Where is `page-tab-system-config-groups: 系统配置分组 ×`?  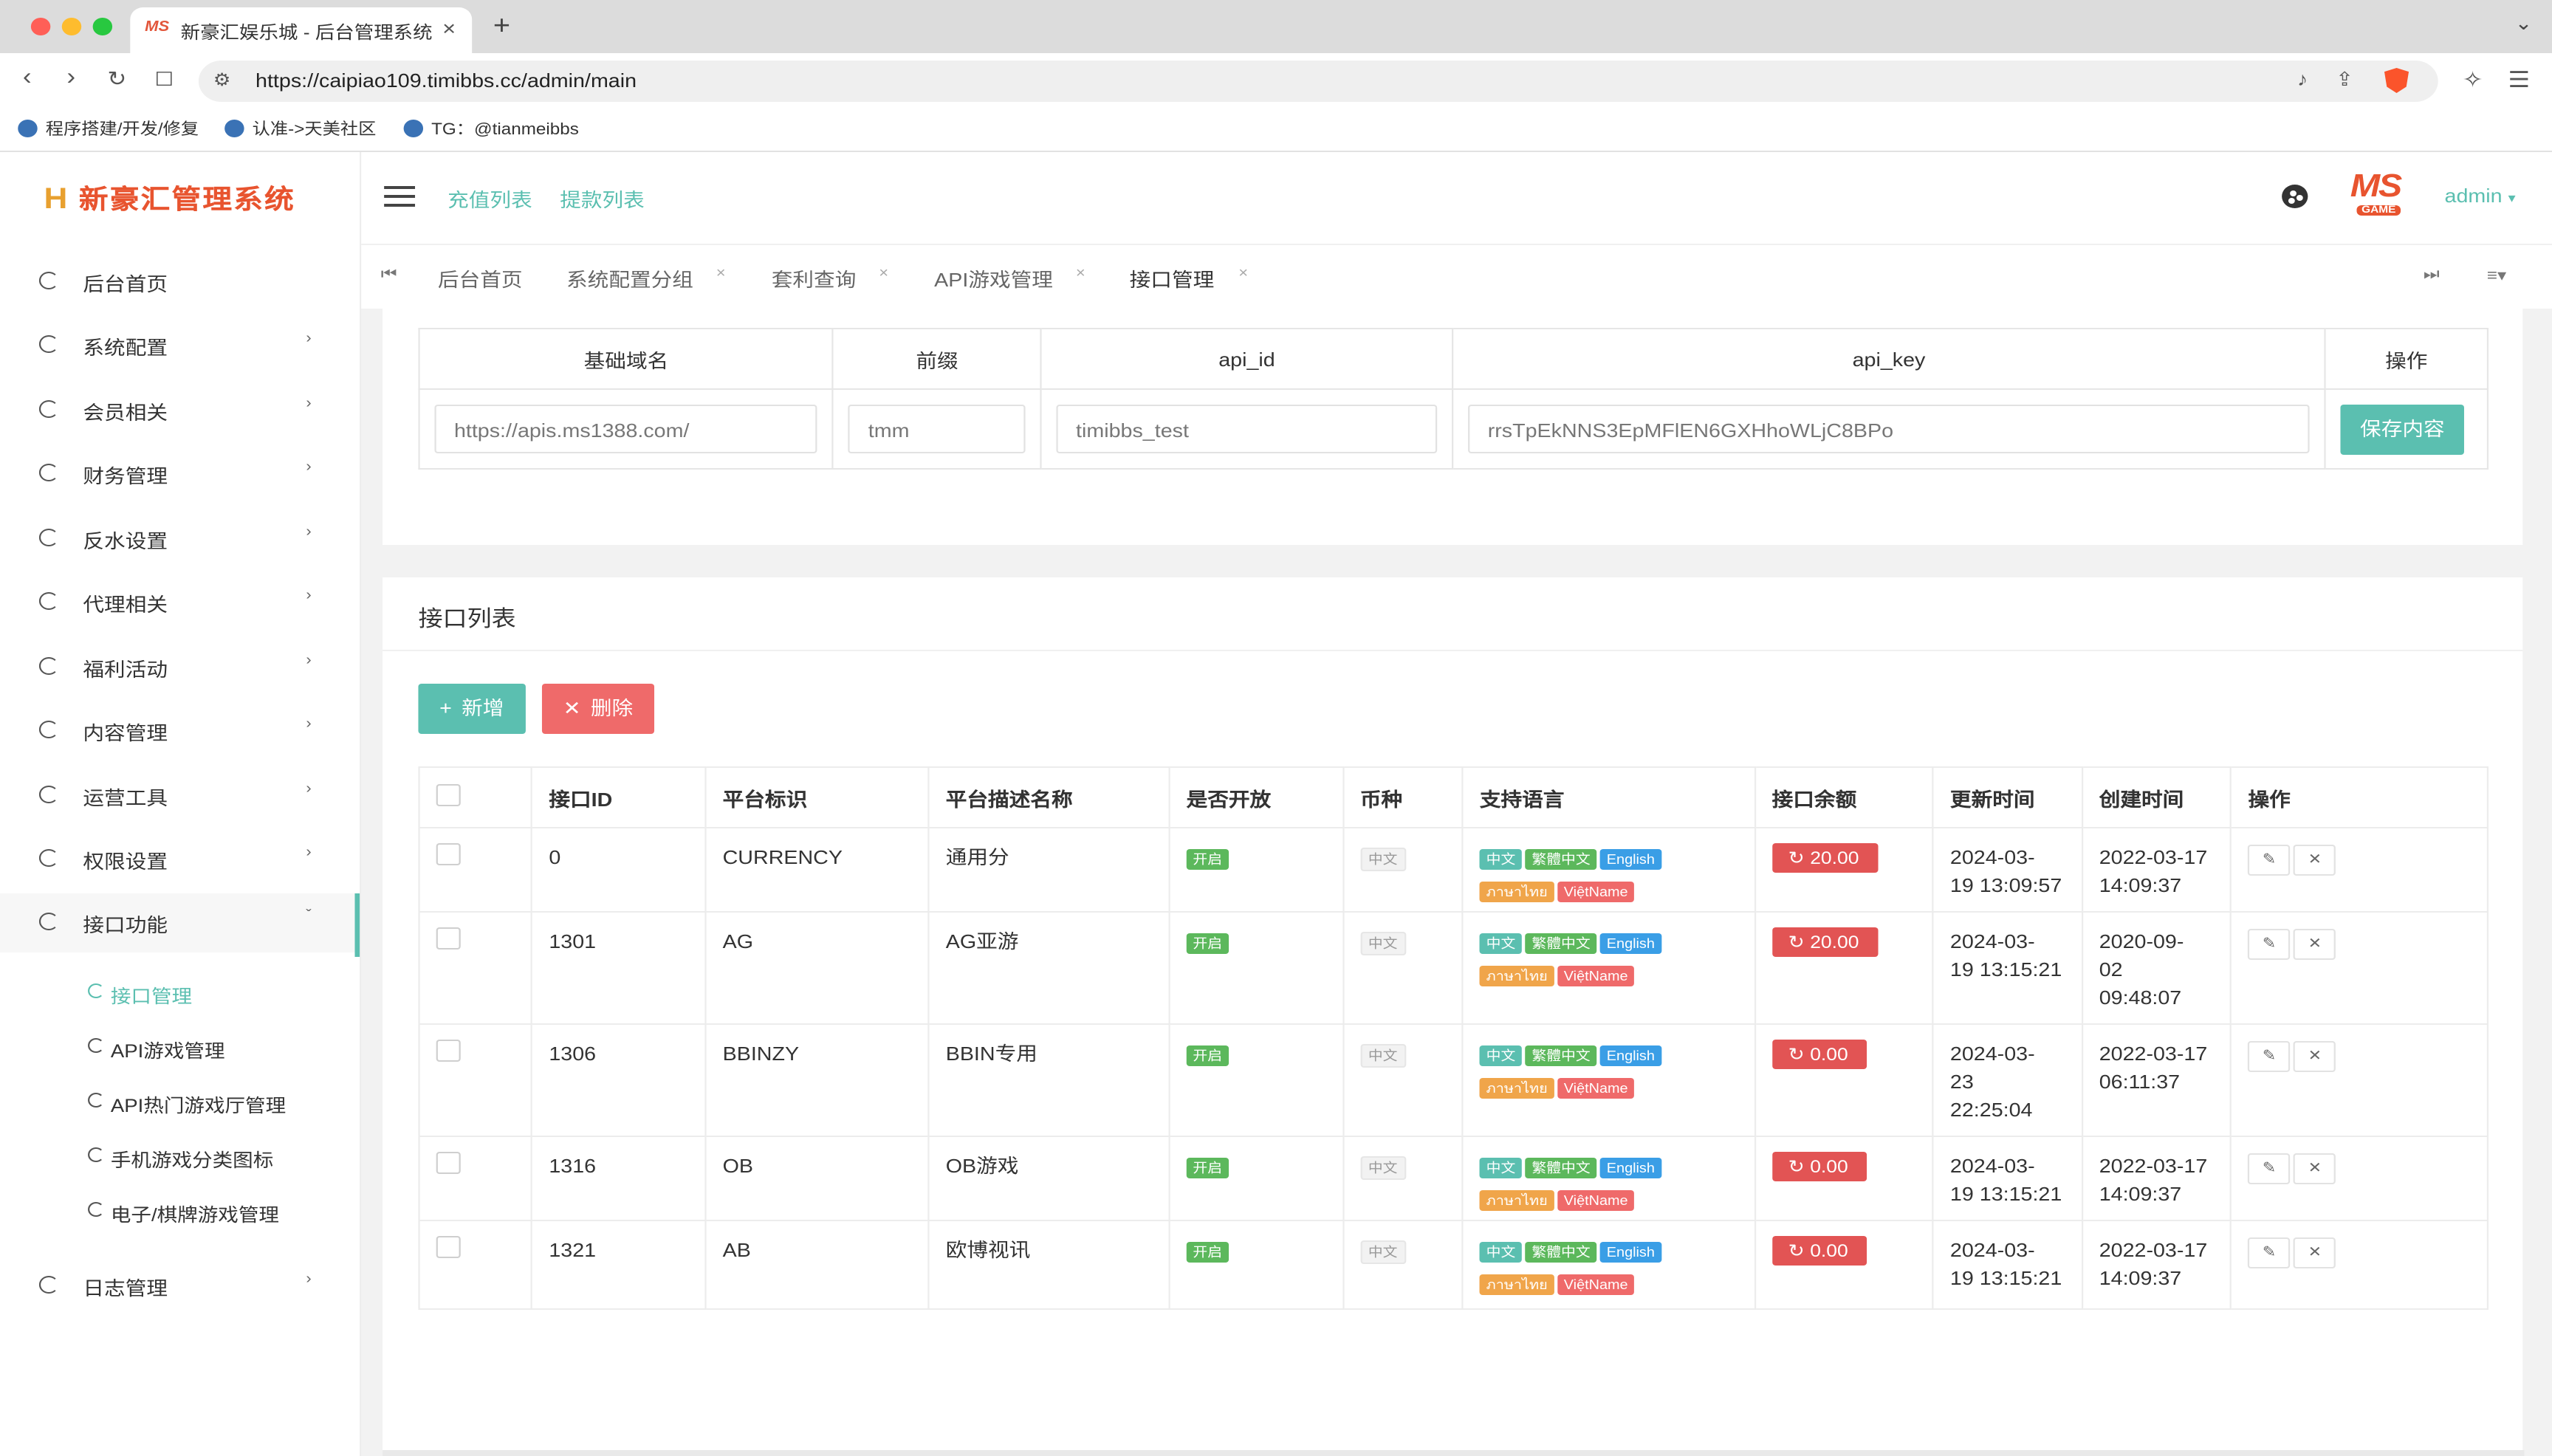
page-tab-system-config-groups: 系统配置分组 × is located at coordinates (646, 278).